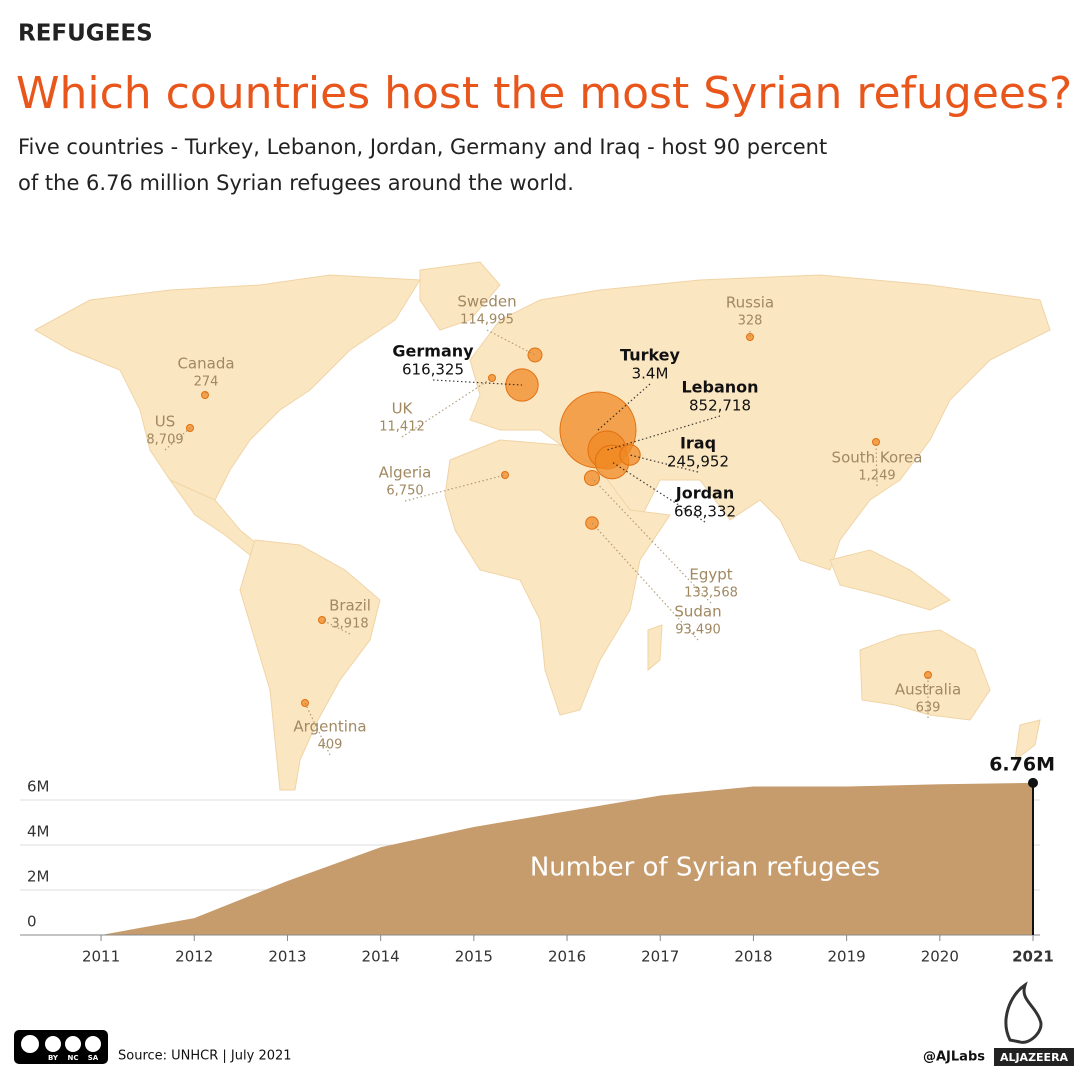 The width and height of the screenshot is (1080, 1084). Describe the element at coordinates (697, 612) in the screenshot. I see `country-label: Sudan` at that location.